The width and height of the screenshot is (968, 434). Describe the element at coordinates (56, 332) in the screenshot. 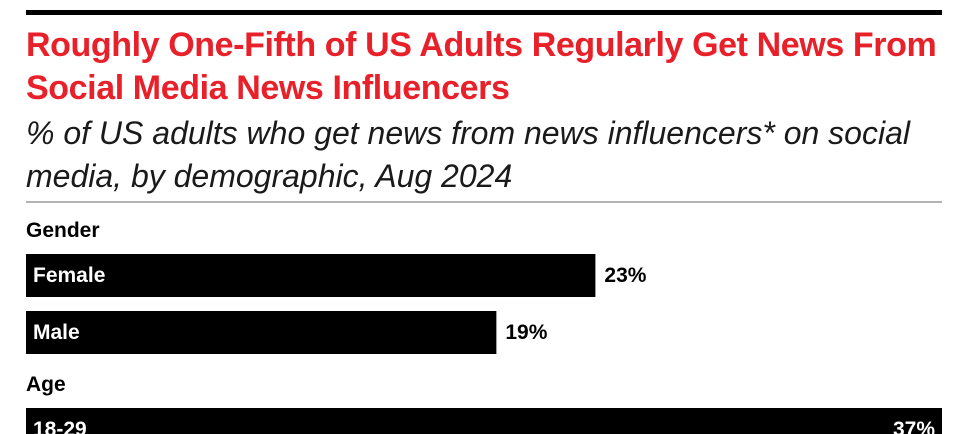

I see `bar-label: Male` at that location.